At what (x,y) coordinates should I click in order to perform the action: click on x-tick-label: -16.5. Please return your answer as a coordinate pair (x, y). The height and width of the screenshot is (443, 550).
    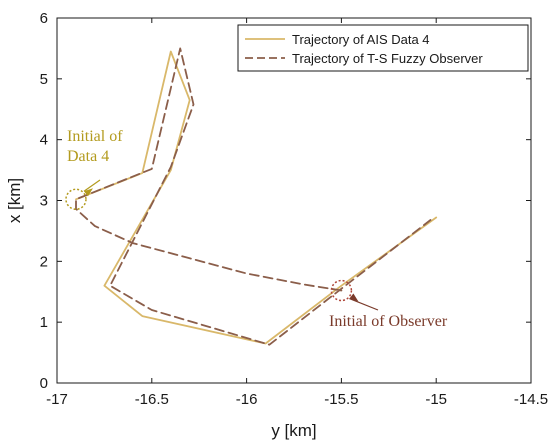
    Looking at the image, I should click on (152, 399).